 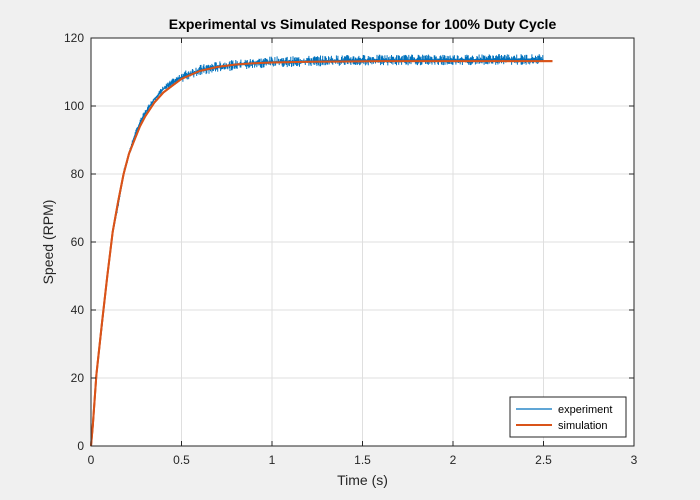 What do you see at coordinates (272, 460) in the screenshot?
I see `x-tick-label: 1` at bounding box center [272, 460].